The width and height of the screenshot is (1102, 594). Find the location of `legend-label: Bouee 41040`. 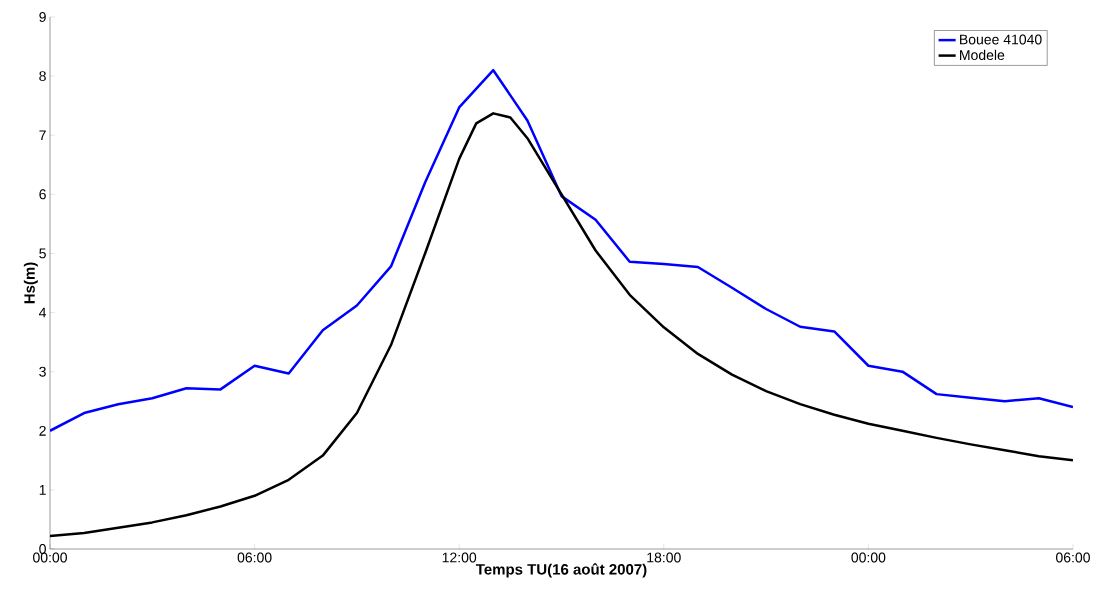

legend-label: Bouee 41040 is located at coordinates (1001, 39).